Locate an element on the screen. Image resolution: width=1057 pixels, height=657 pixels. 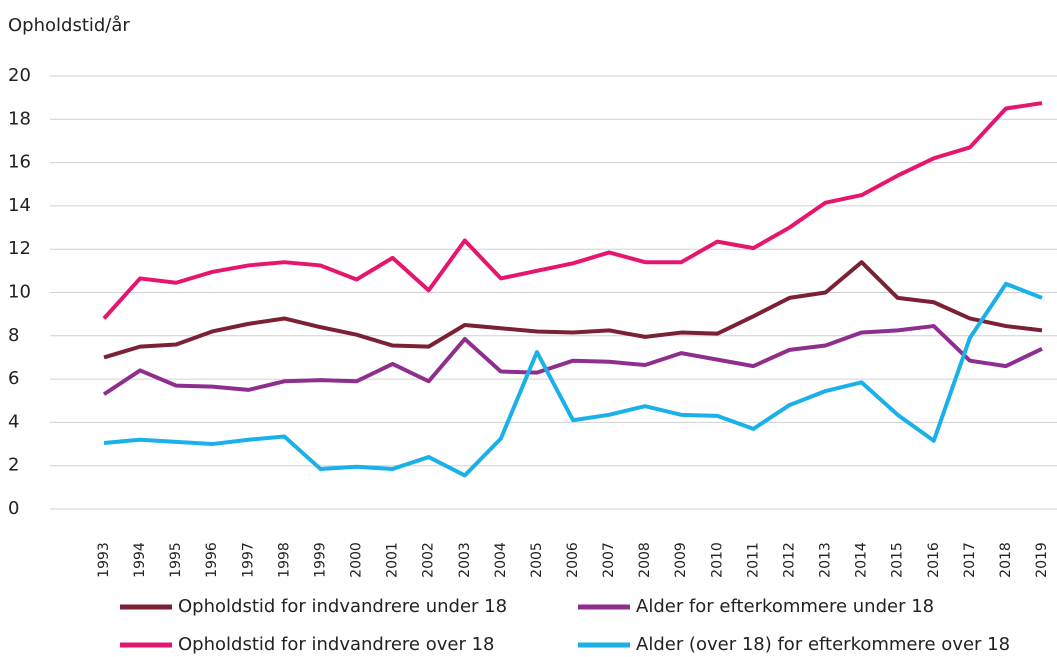
x-tick-label: 2019 is located at coordinates (1042, 560).